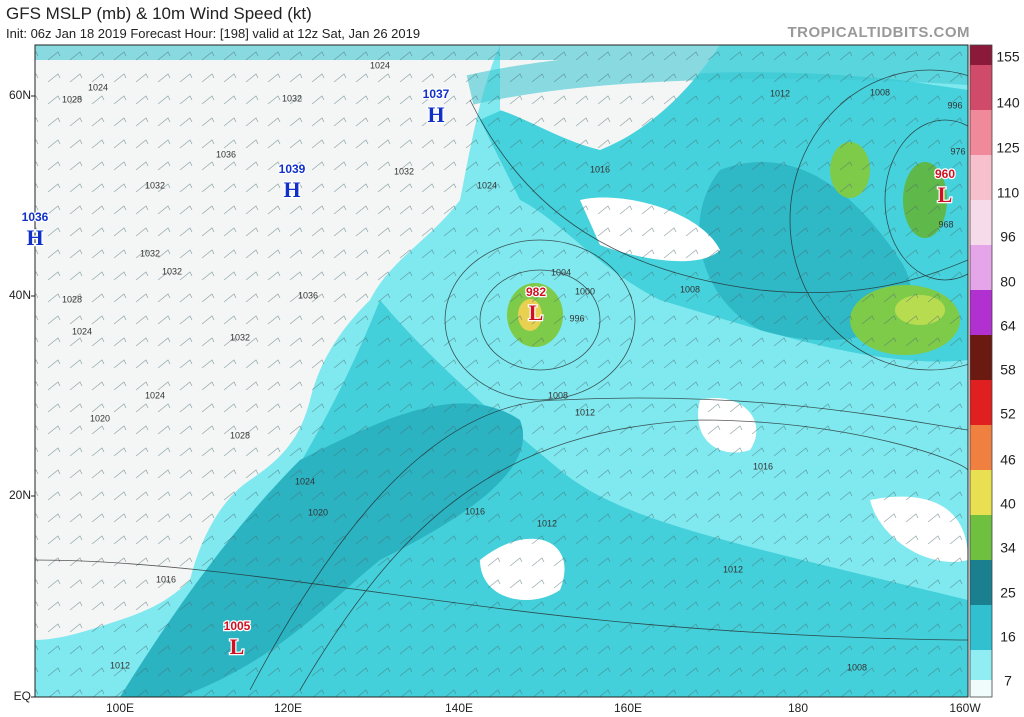 Image resolution: width=1024 pixels, height=717 pixels. Describe the element at coordinates (288, 708) in the screenshot. I see `lon-label: 120E` at that location.